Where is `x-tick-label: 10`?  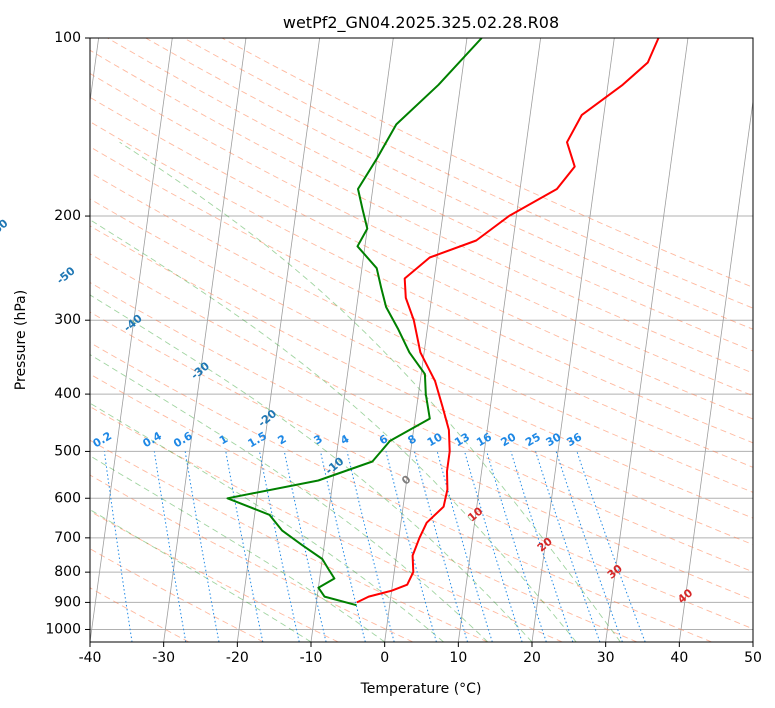 x-tick-label: 10 is located at coordinates (458, 658).